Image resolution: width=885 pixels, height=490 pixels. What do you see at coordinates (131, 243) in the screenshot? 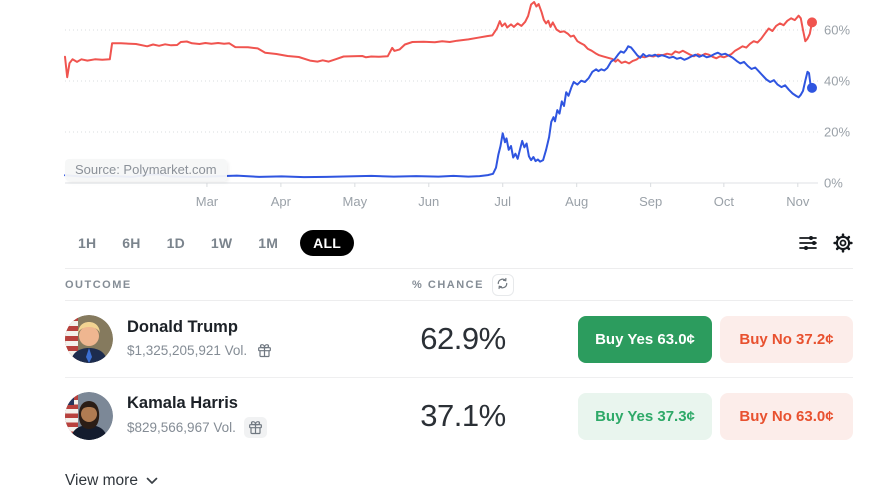
I see `timeframe-6h-button: 6H` at bounding box center [131, 243].